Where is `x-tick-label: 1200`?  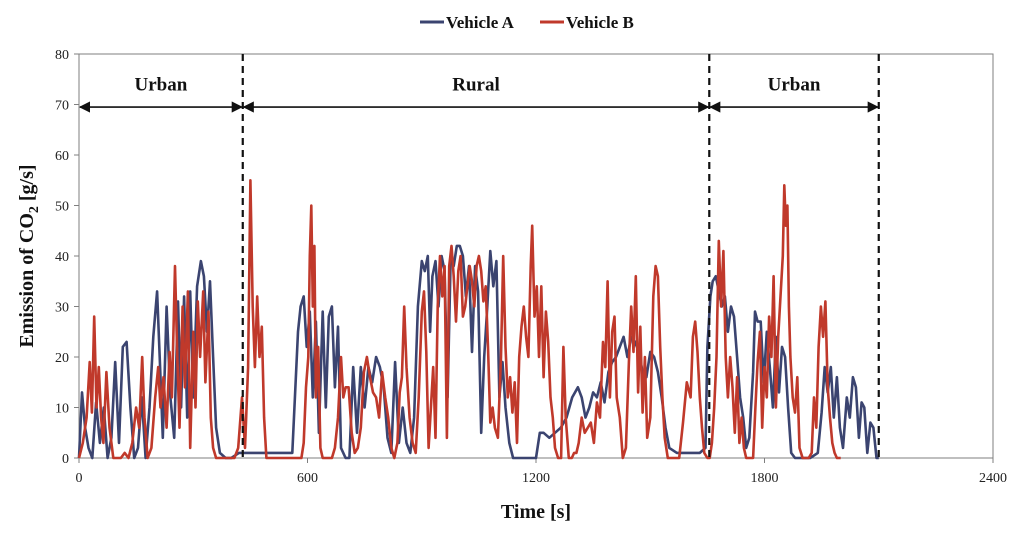
x-tick-label: 1200 is located at coordinates (536, 478).